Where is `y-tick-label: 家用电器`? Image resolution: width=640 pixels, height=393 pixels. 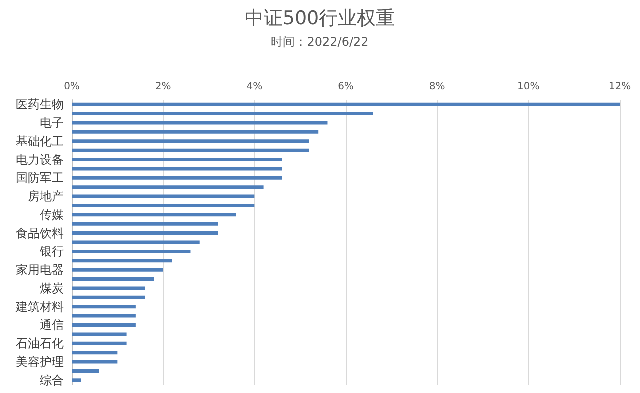 y-tick-label: 家用电器 is located at coordinates (40, 270).